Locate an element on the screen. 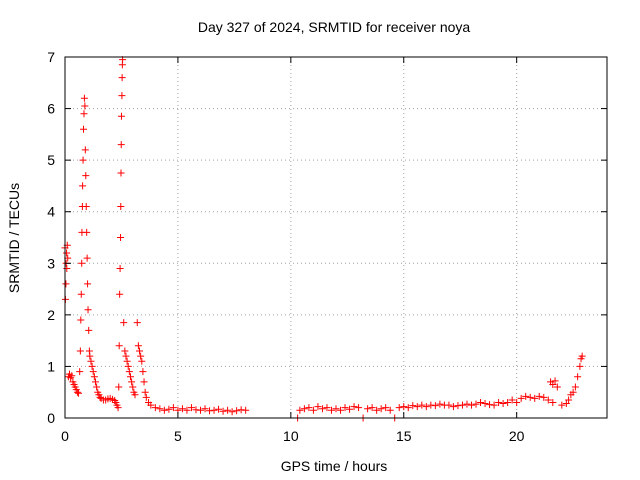 The height and width of the screenshot is (480, 640). x-tick-label: 10 is located at coordinates (291, 436).